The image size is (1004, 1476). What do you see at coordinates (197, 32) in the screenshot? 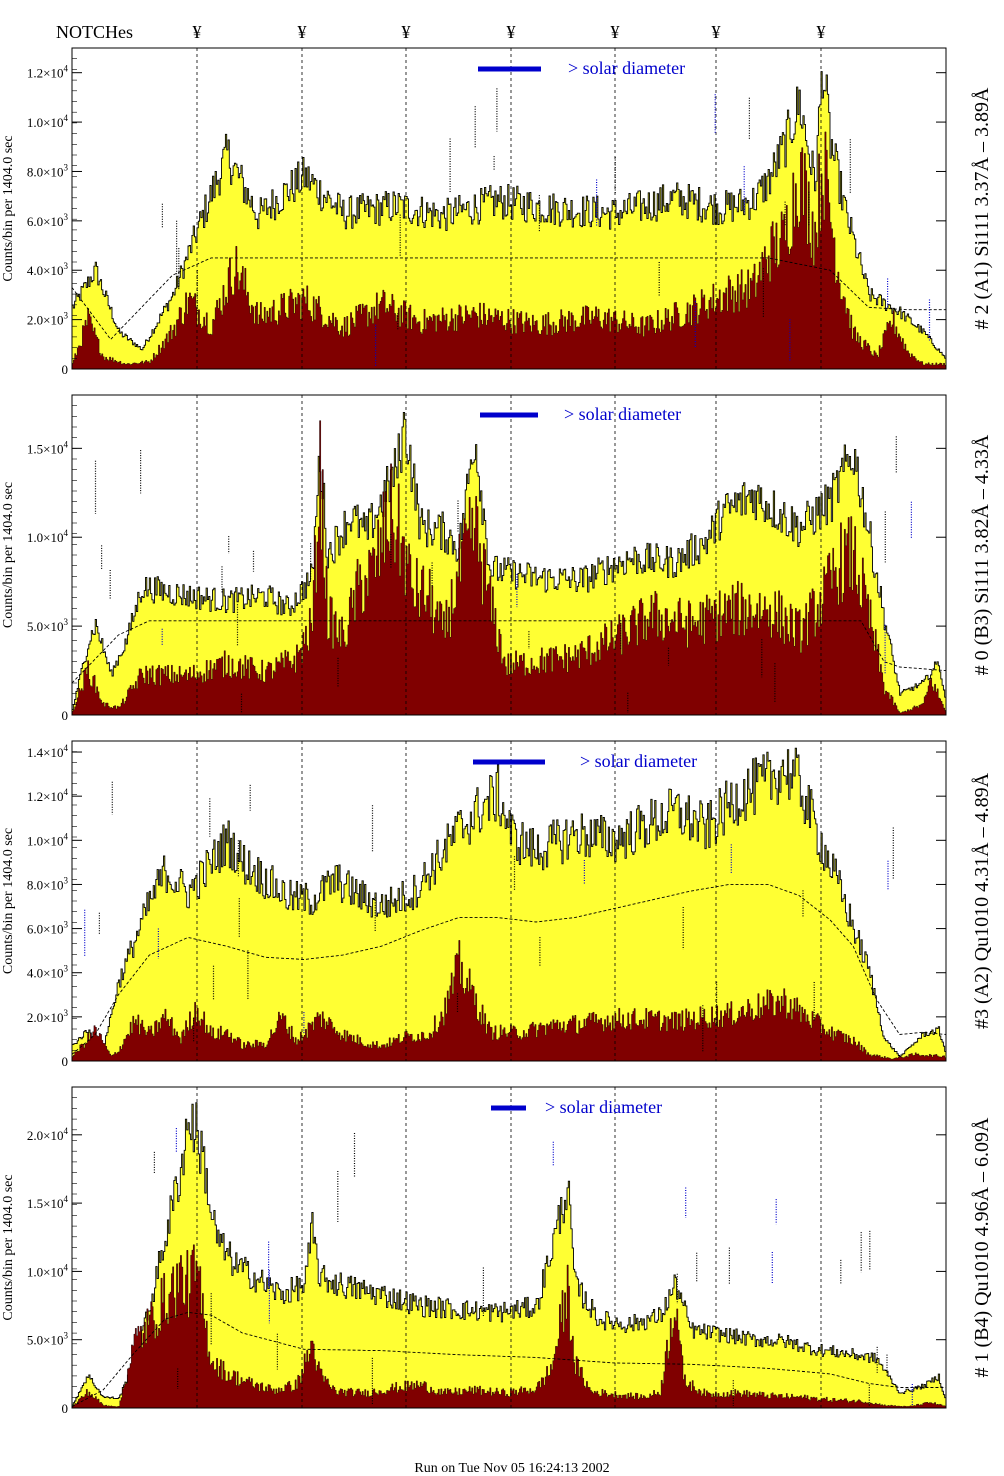
I see `notch-symbol-1: ¥` at bounding box center [197, 32].